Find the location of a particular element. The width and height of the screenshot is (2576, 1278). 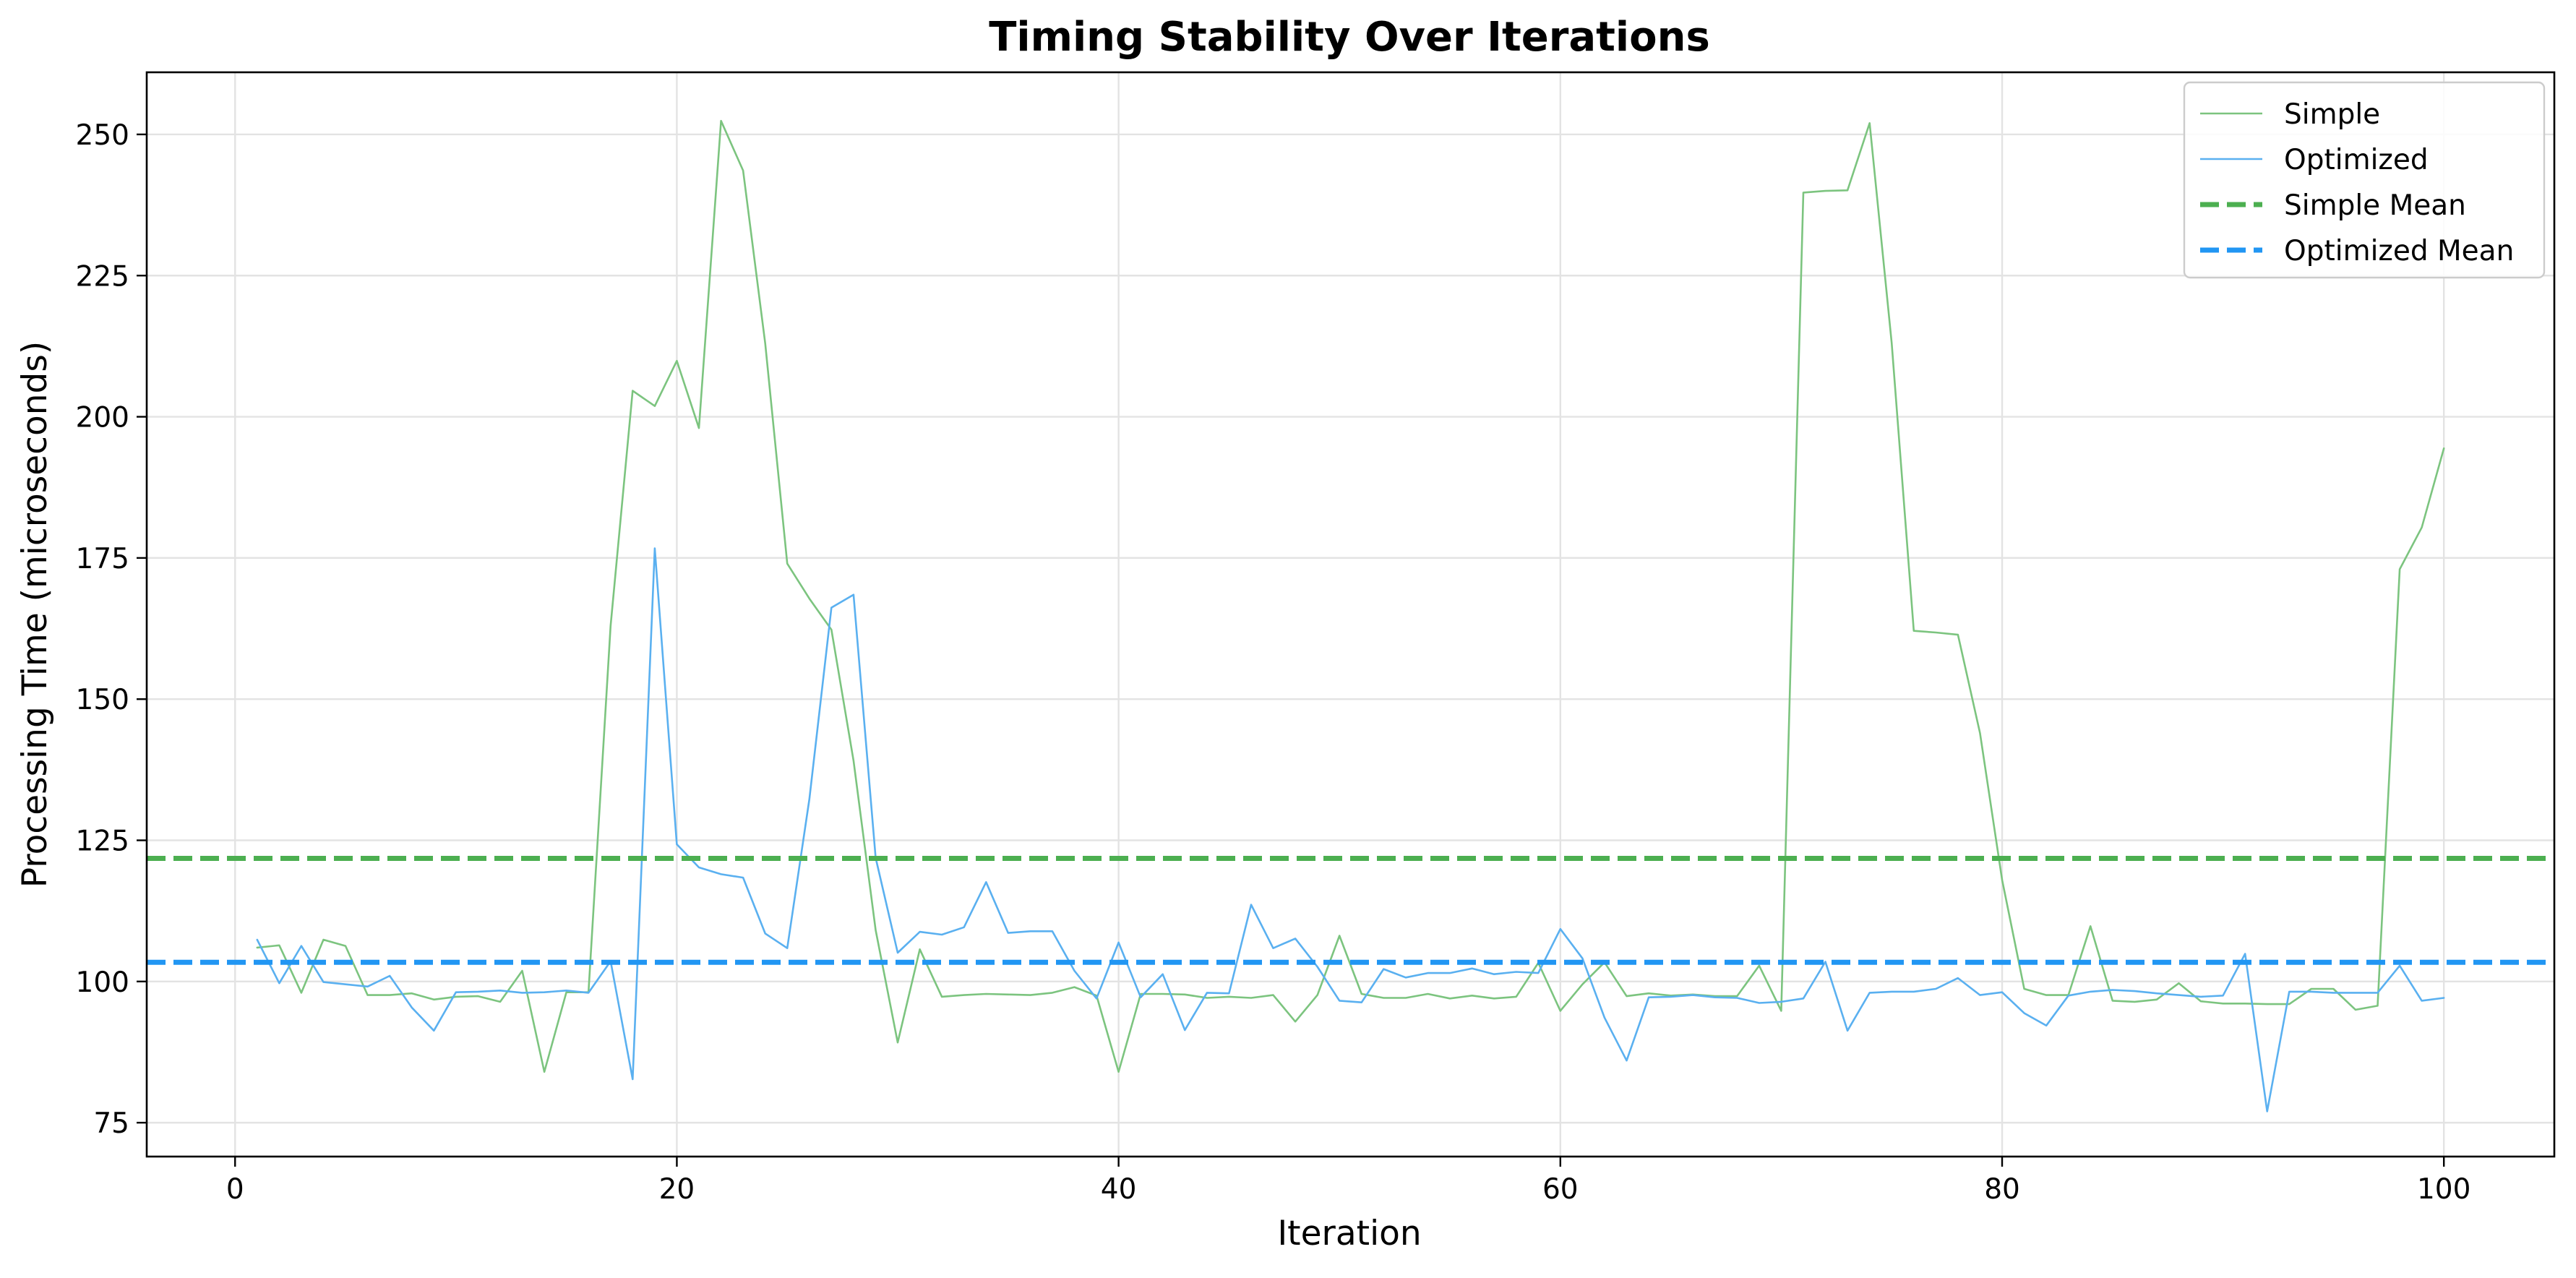

x-tick-label: 0 is located at coordinates (235, 1189).